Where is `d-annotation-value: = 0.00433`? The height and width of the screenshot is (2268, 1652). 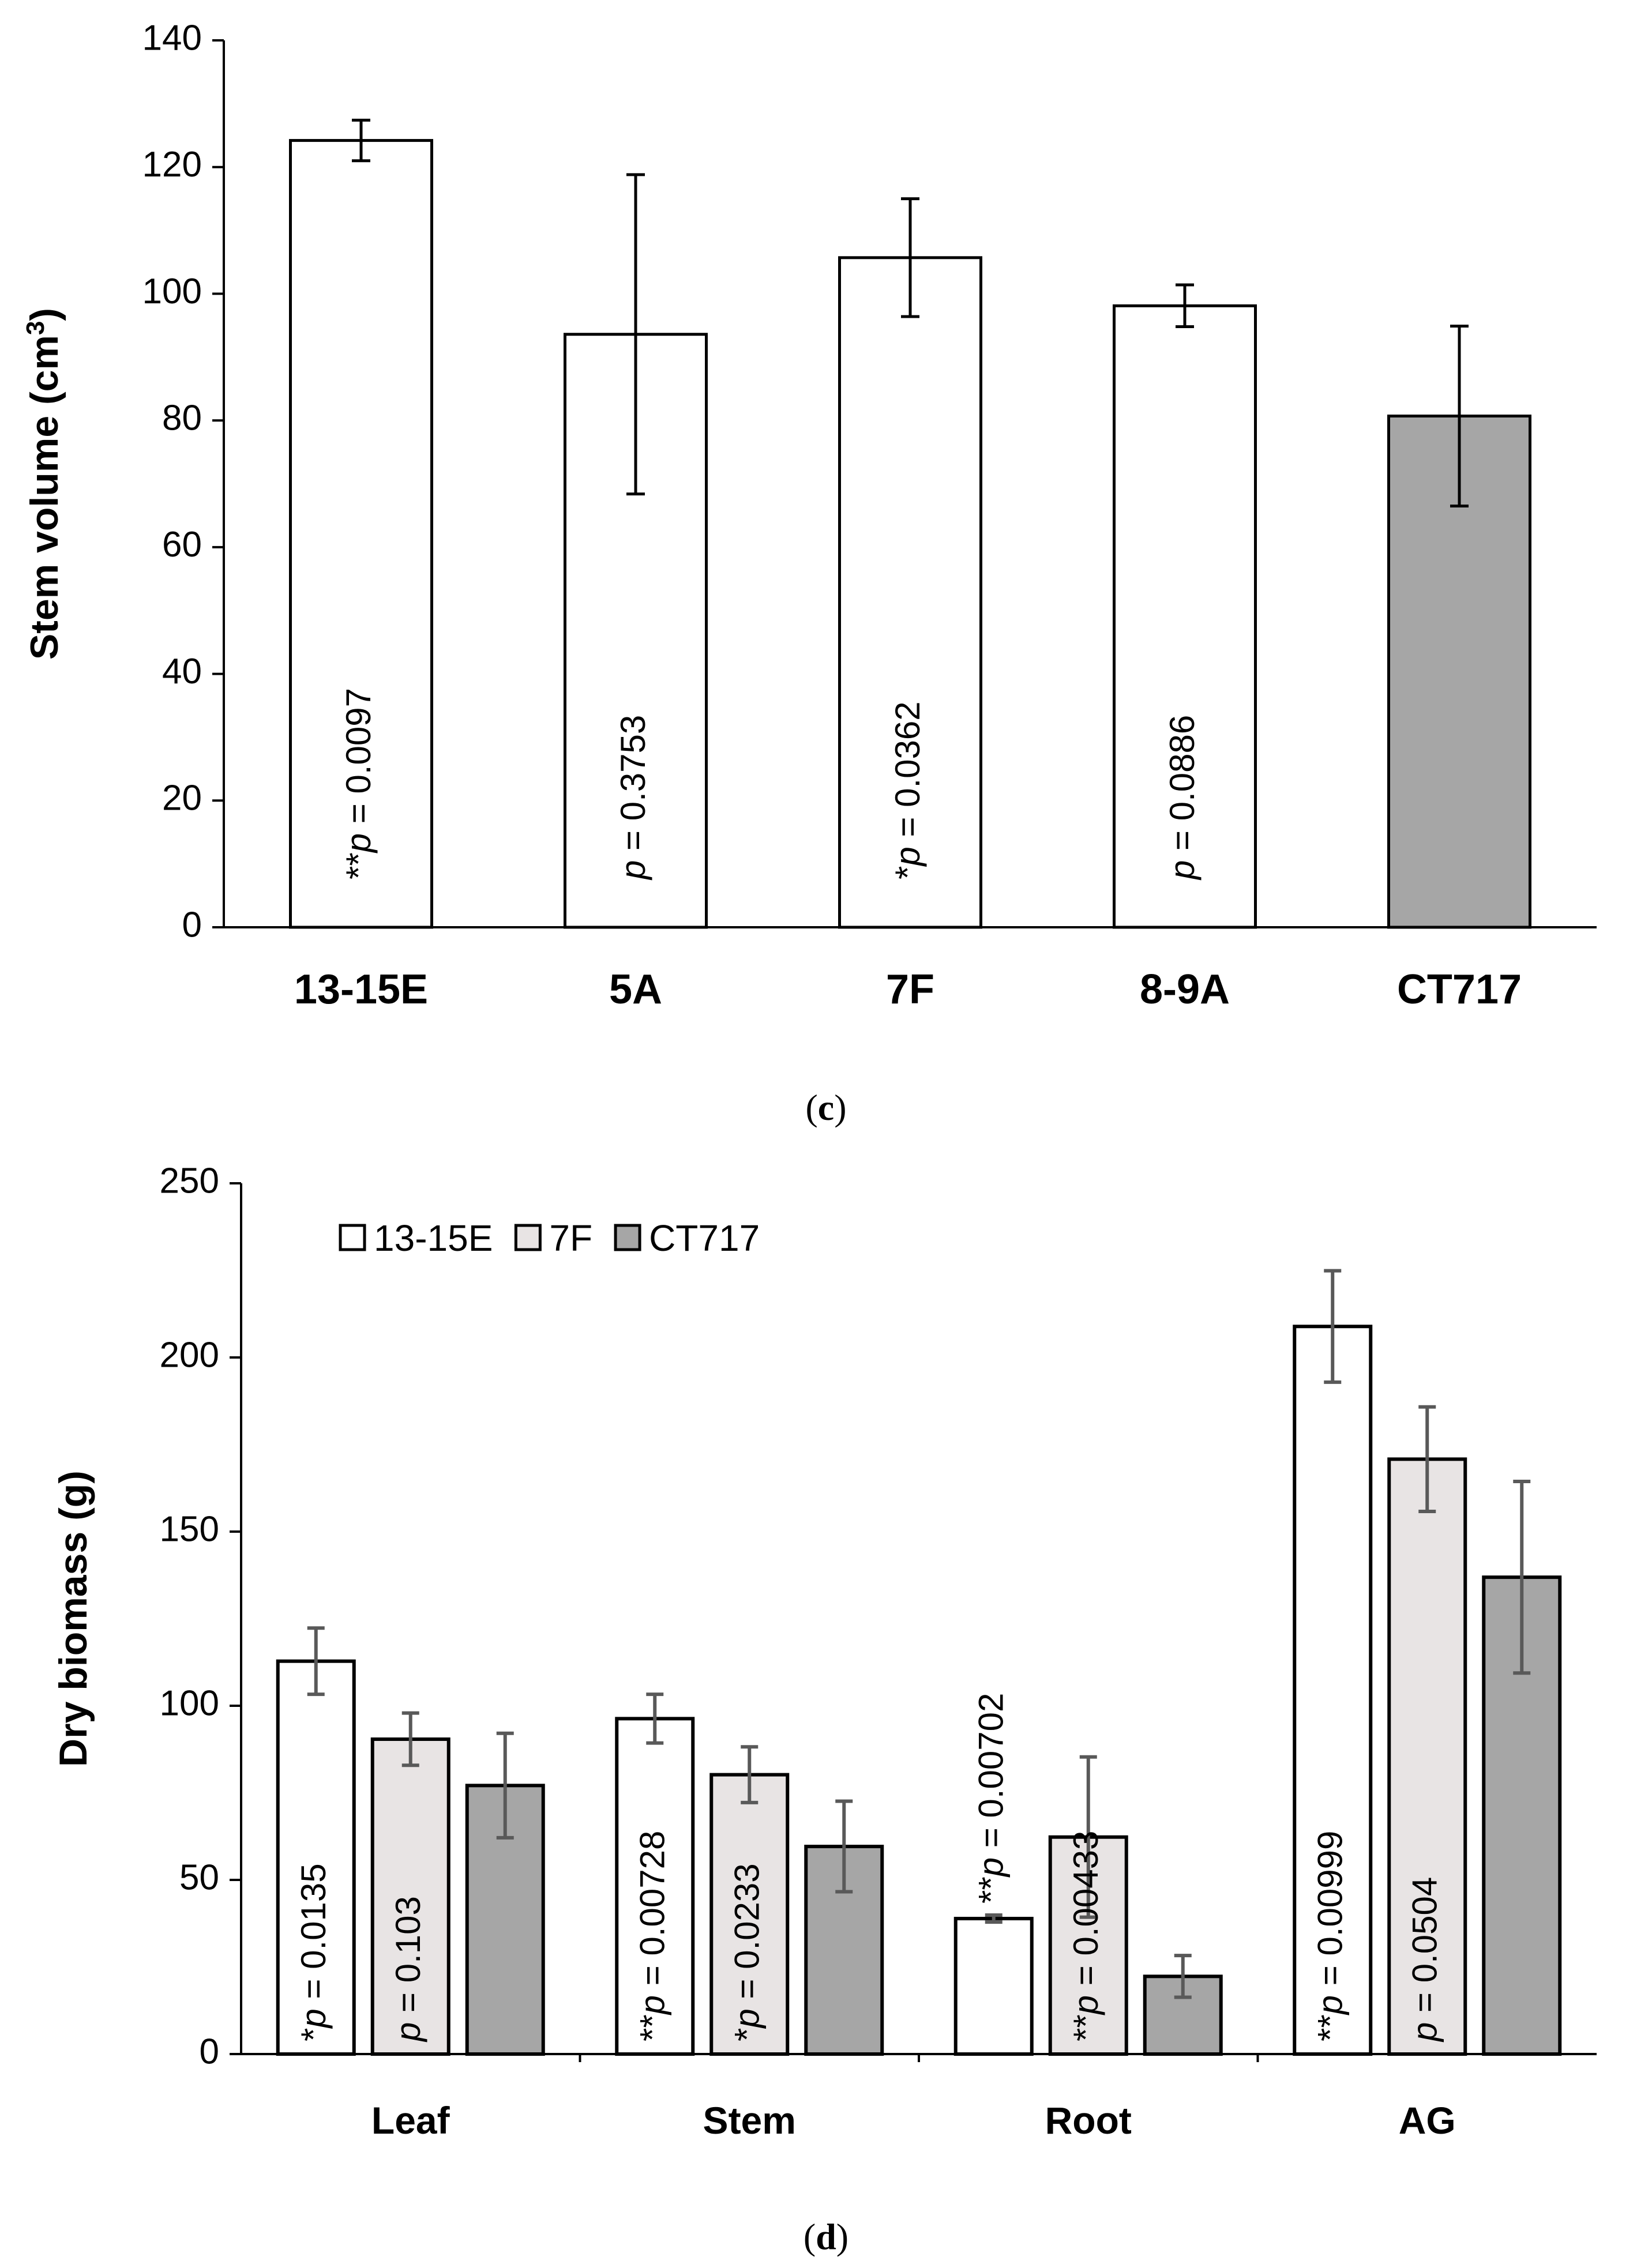 d-annotation-value: = 0.00433 is located at coordinates (1086, 1913).